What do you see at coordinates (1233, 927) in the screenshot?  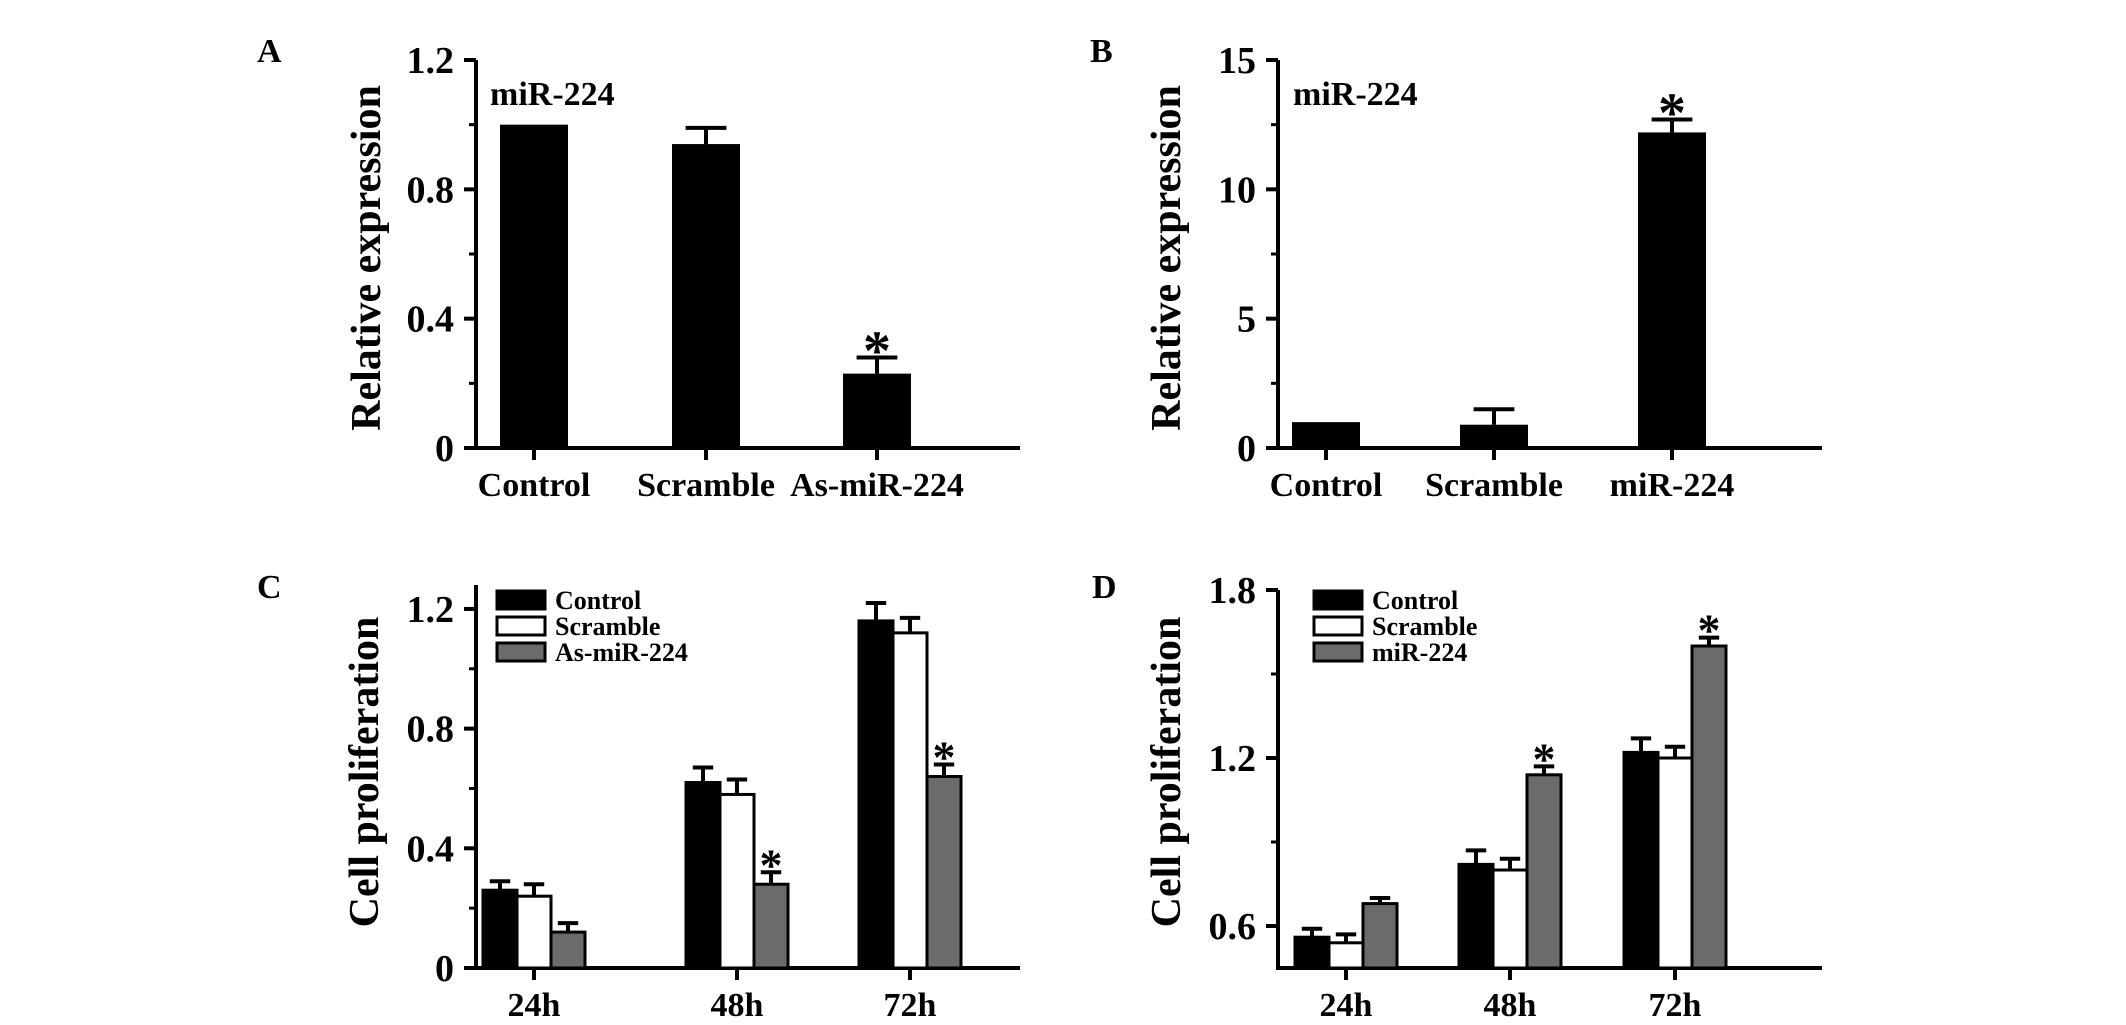 I see `y-tick-label: 0.6` at bounding box center [1233, 927].